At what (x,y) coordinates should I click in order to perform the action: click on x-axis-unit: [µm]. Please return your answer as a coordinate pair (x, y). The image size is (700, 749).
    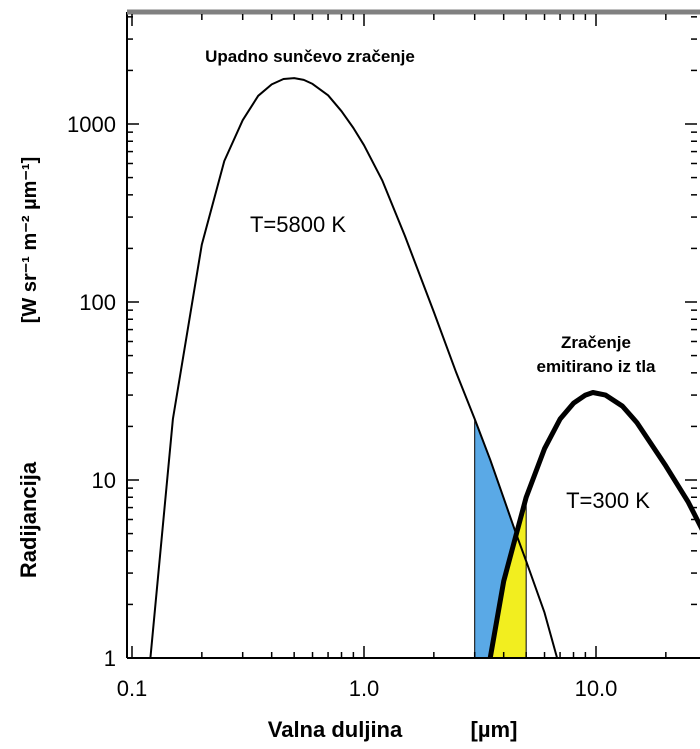
    Looking at the image, I should click on (494, 729).